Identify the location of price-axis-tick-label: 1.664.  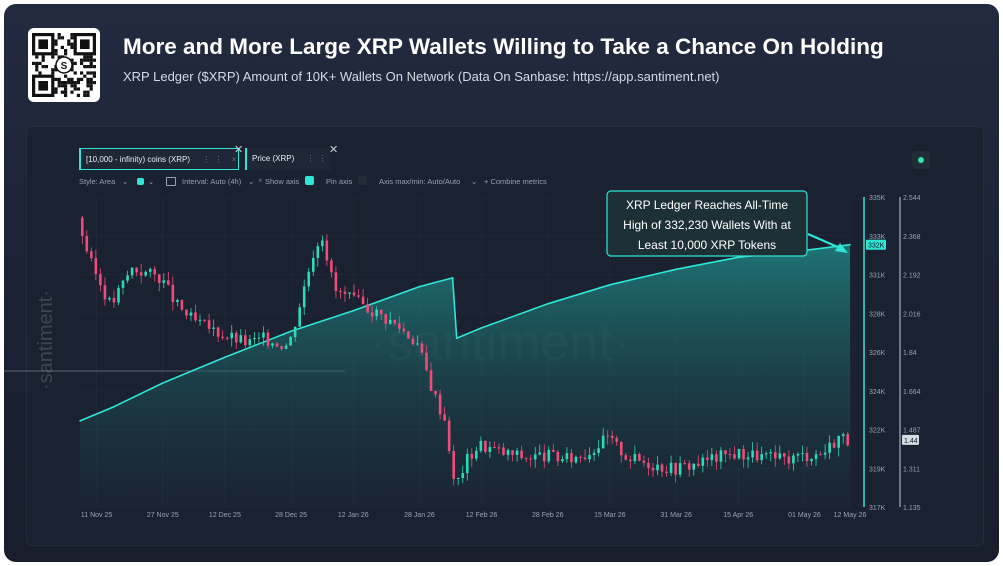
(912, 392).